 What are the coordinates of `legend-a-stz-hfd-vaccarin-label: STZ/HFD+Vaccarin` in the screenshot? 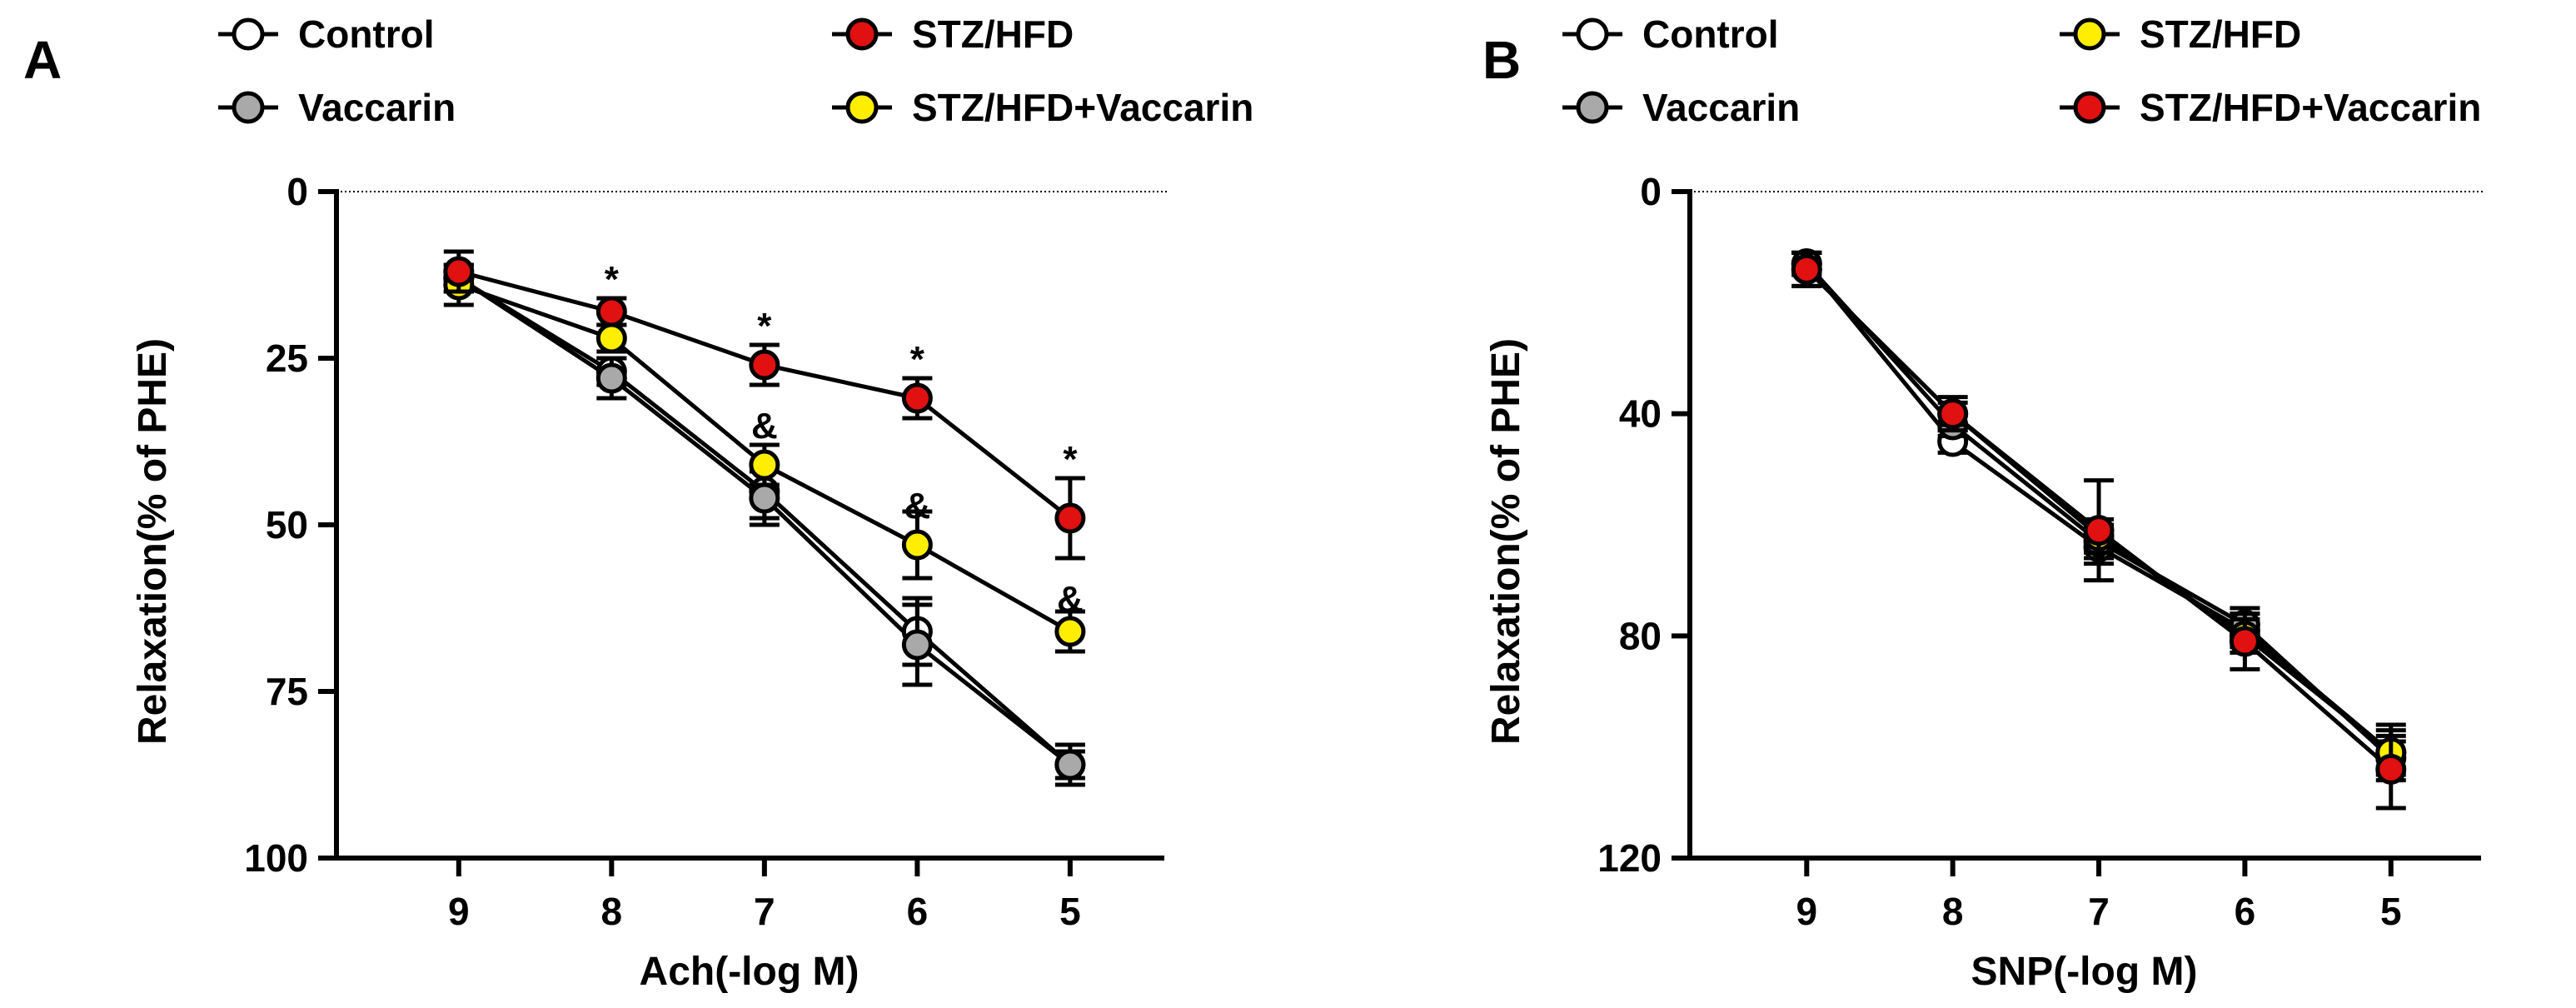 It's located at (1082, 108).